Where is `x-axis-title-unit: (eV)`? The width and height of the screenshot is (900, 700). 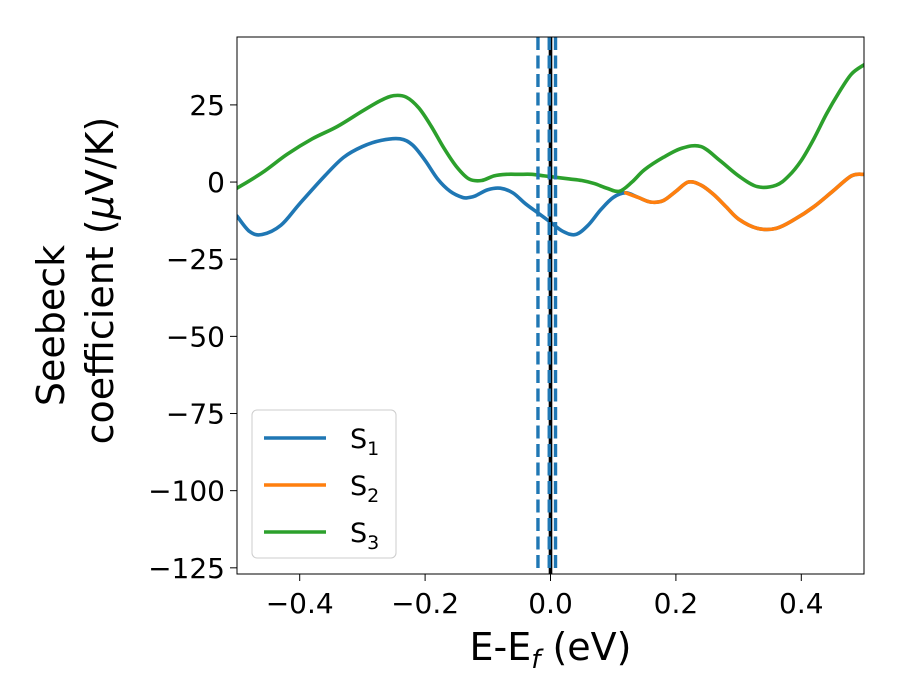
x-axis-title-unit: (eV) is located at coordinates (585, 647).